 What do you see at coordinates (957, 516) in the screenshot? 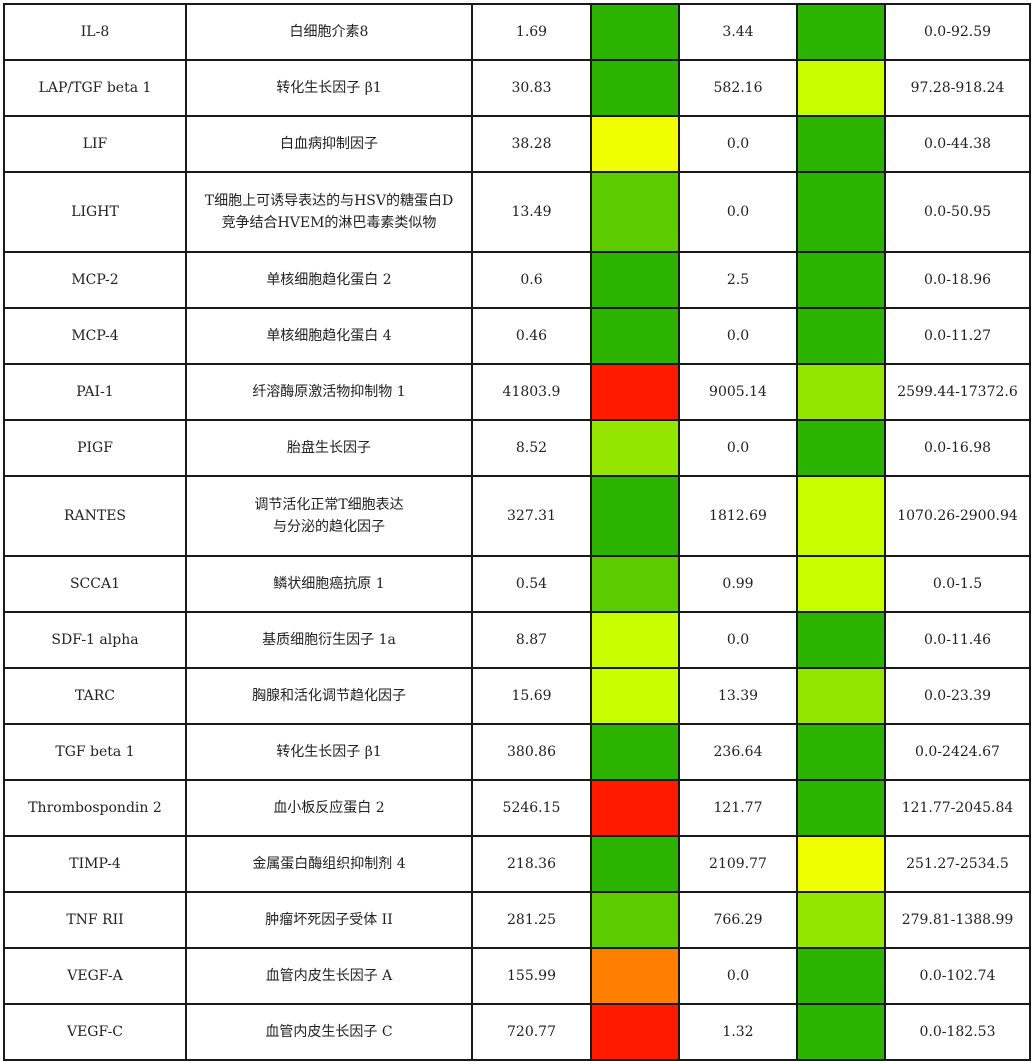
I see `reference-range-cell: 1070.26-2900.94` at bounding box center [957, 516].